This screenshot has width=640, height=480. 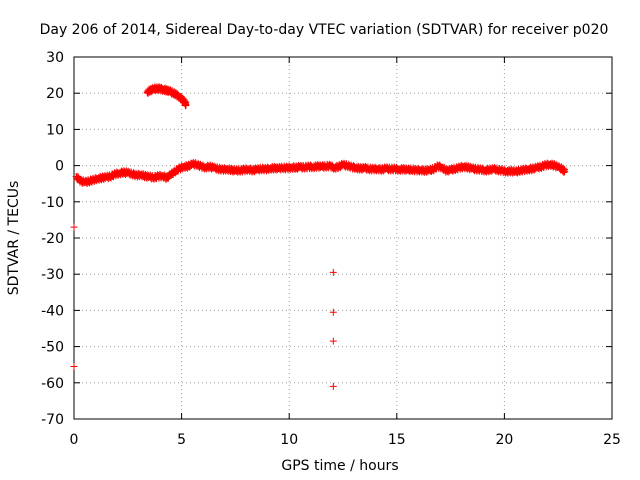 I want to click on y-axis-label: SDTVAR / TECUs, so click(x=14, y=238).